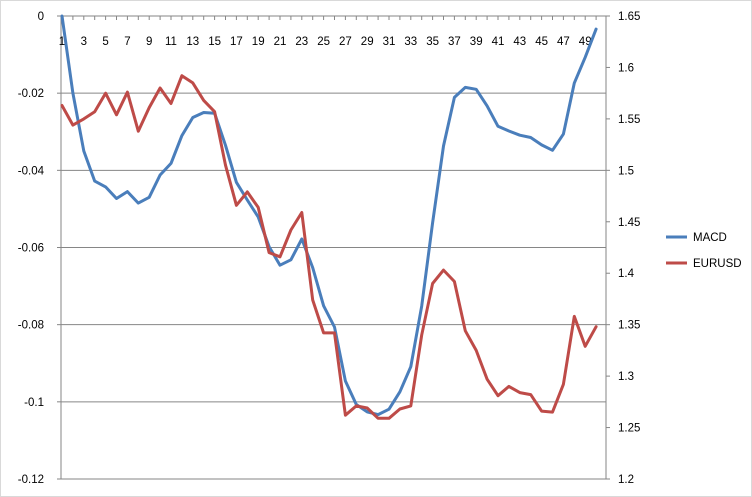 This screenshot has width=752, height=497. Describe the element at coordinates (31, 249) in the screenshot. I see `left-axis-tick-label: -0.06` at that location.